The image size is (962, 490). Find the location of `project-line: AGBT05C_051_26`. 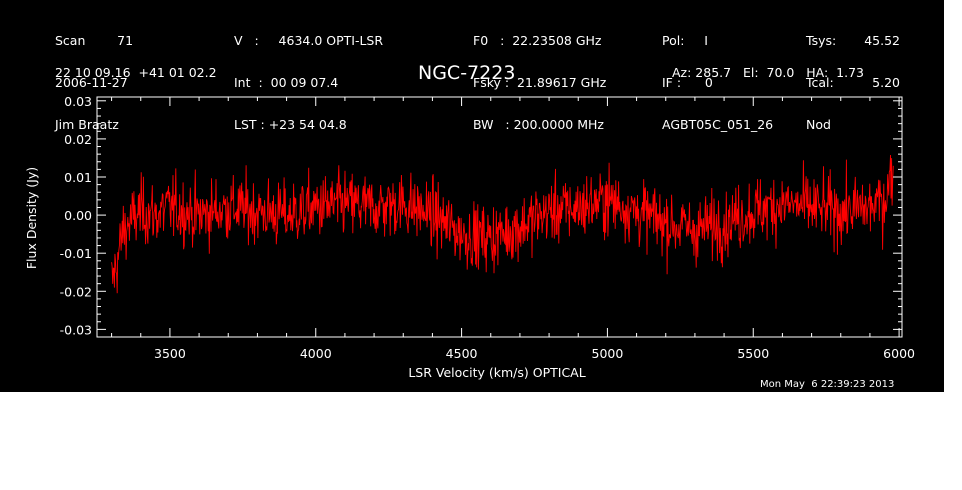

project-line: AGBT05C_051_26 is located at coordinates (718, 124).